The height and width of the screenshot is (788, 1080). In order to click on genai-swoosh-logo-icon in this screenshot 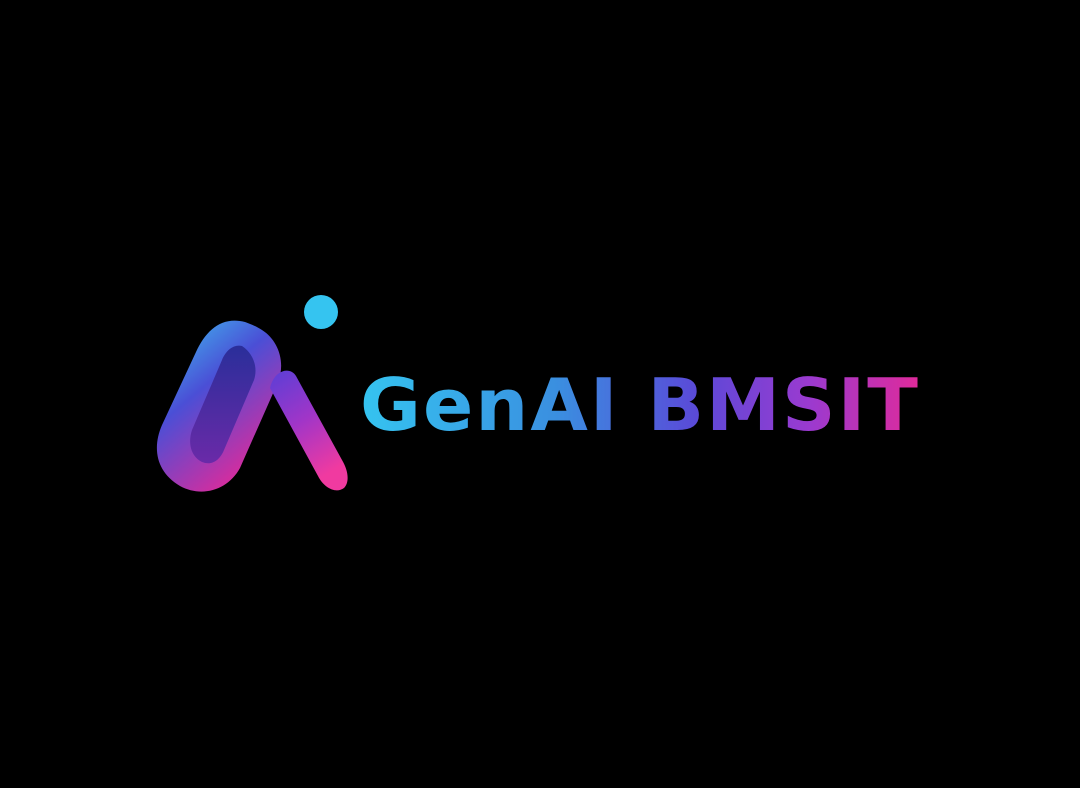, I will do `click(250, 397)`.